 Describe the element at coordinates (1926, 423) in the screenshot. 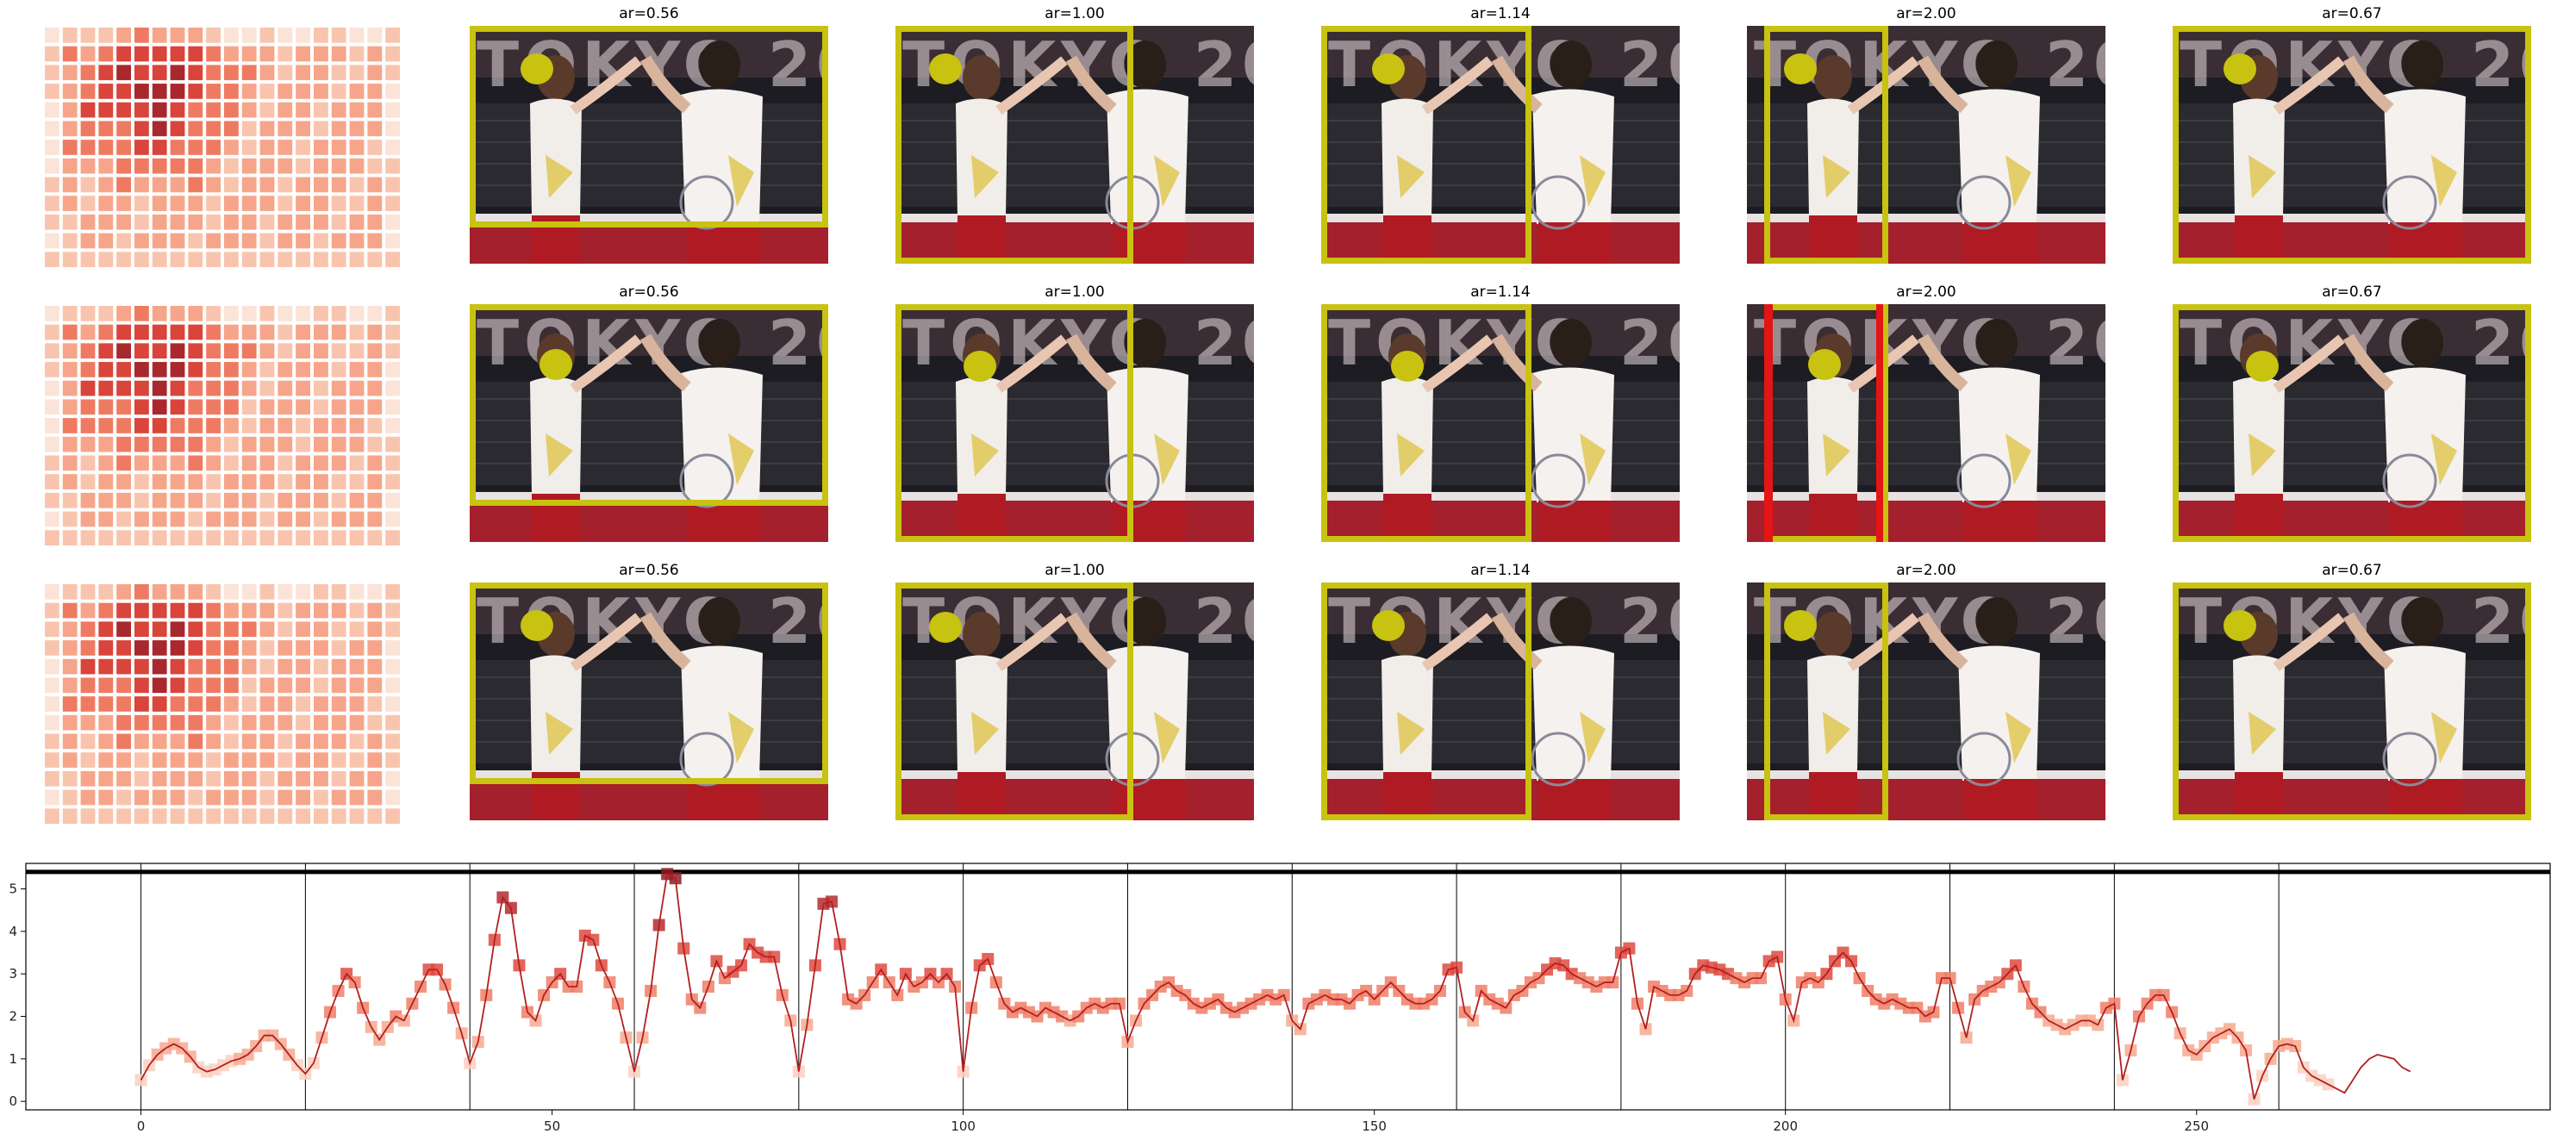

I see `photo-scene: TOKYO 2020` at that location.